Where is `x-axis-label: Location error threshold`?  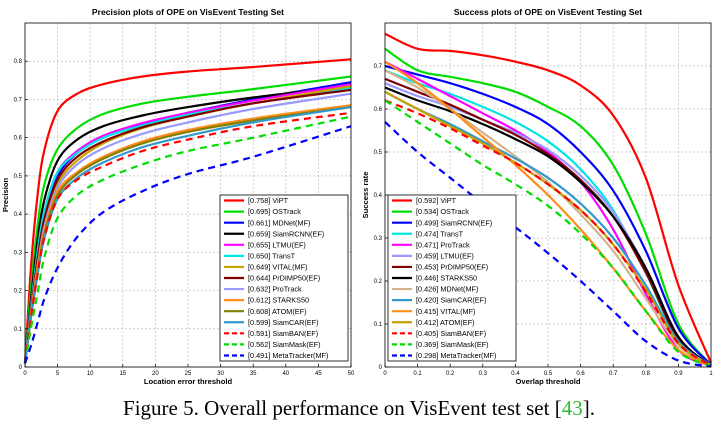
x-axis-label: Location error threshold is located at coordinates (188, 381).